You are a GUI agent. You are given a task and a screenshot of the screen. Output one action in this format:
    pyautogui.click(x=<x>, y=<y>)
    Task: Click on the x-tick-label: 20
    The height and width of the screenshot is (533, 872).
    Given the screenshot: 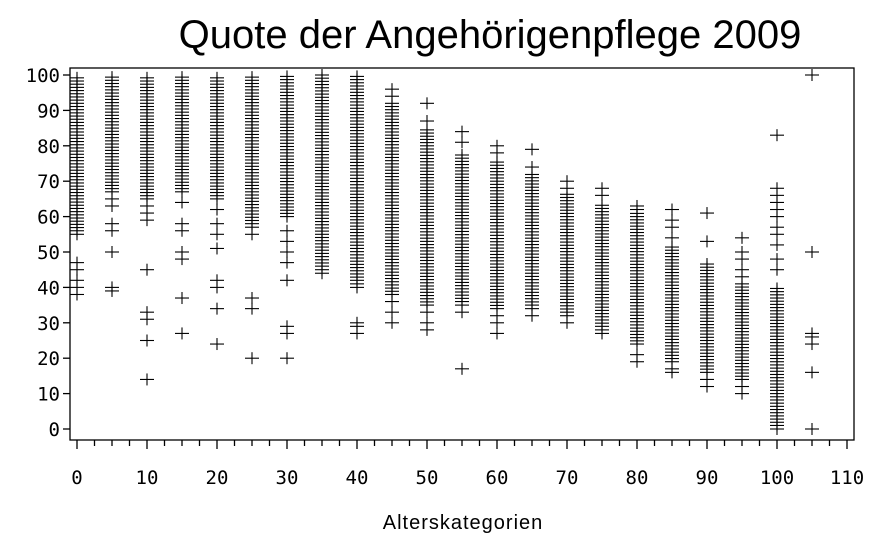 What is the action you would take?
    pyautogui.click(x=217, y=478)
    